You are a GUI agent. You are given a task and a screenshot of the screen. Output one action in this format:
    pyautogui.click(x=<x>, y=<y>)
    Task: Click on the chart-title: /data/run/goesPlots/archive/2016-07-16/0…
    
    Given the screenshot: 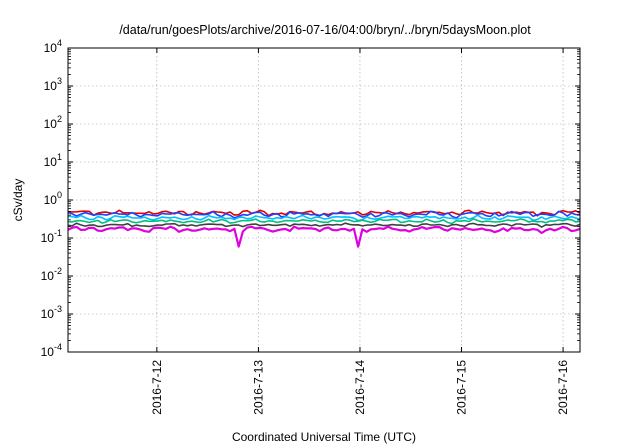 What is the action you would take?
    pyautogui.click(x=325, y=30)
    